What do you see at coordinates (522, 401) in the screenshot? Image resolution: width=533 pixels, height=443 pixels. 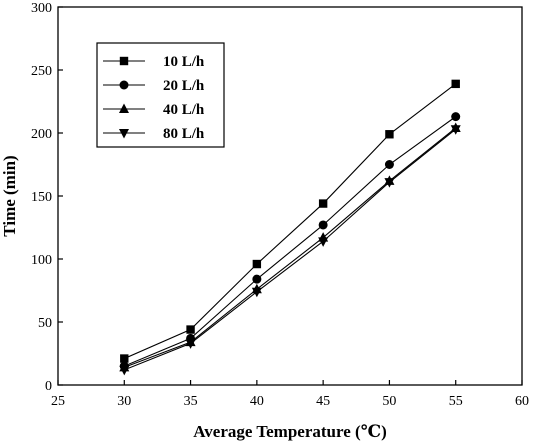 I see `x-tick-label: 60` at bounding box center [522, 401].